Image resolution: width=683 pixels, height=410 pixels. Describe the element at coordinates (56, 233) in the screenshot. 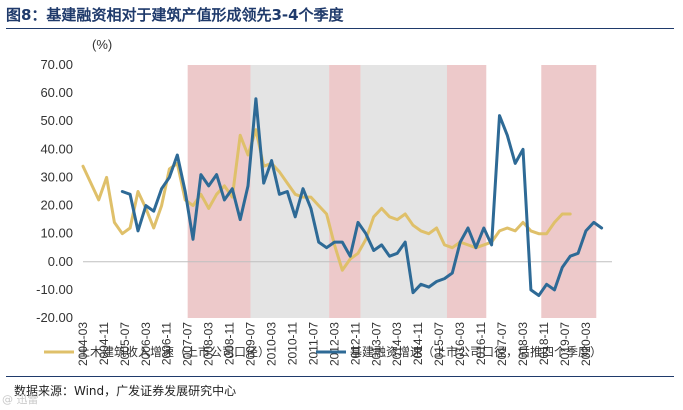

I see `y-tick-label: 10.00` at that location.